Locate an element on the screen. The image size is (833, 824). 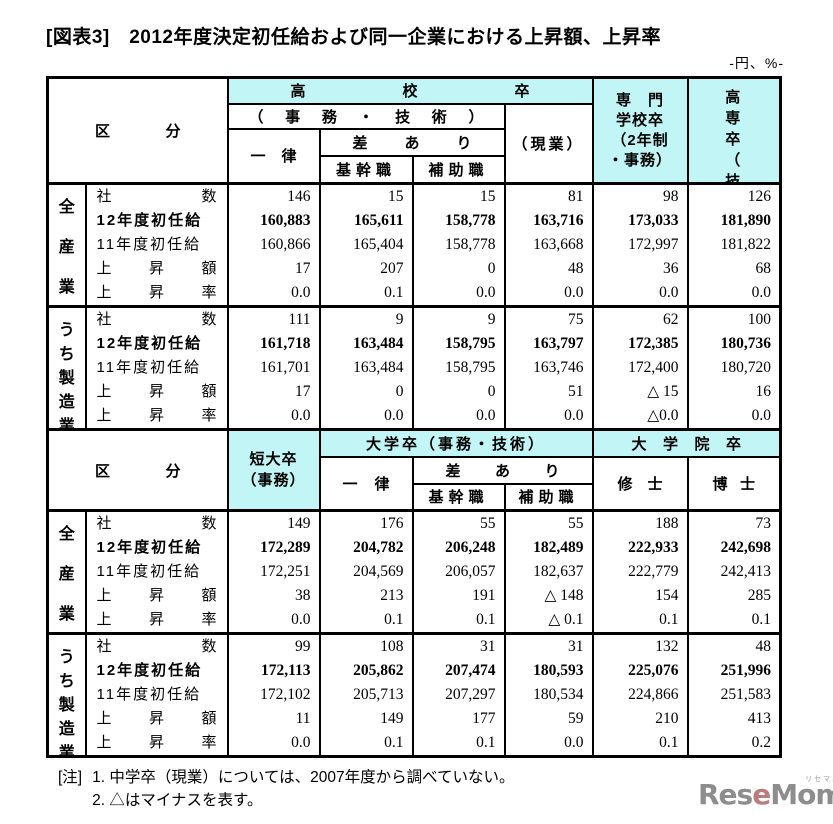
group-label-all-industries-1: 全産業 is located at coordinates (66, 245).